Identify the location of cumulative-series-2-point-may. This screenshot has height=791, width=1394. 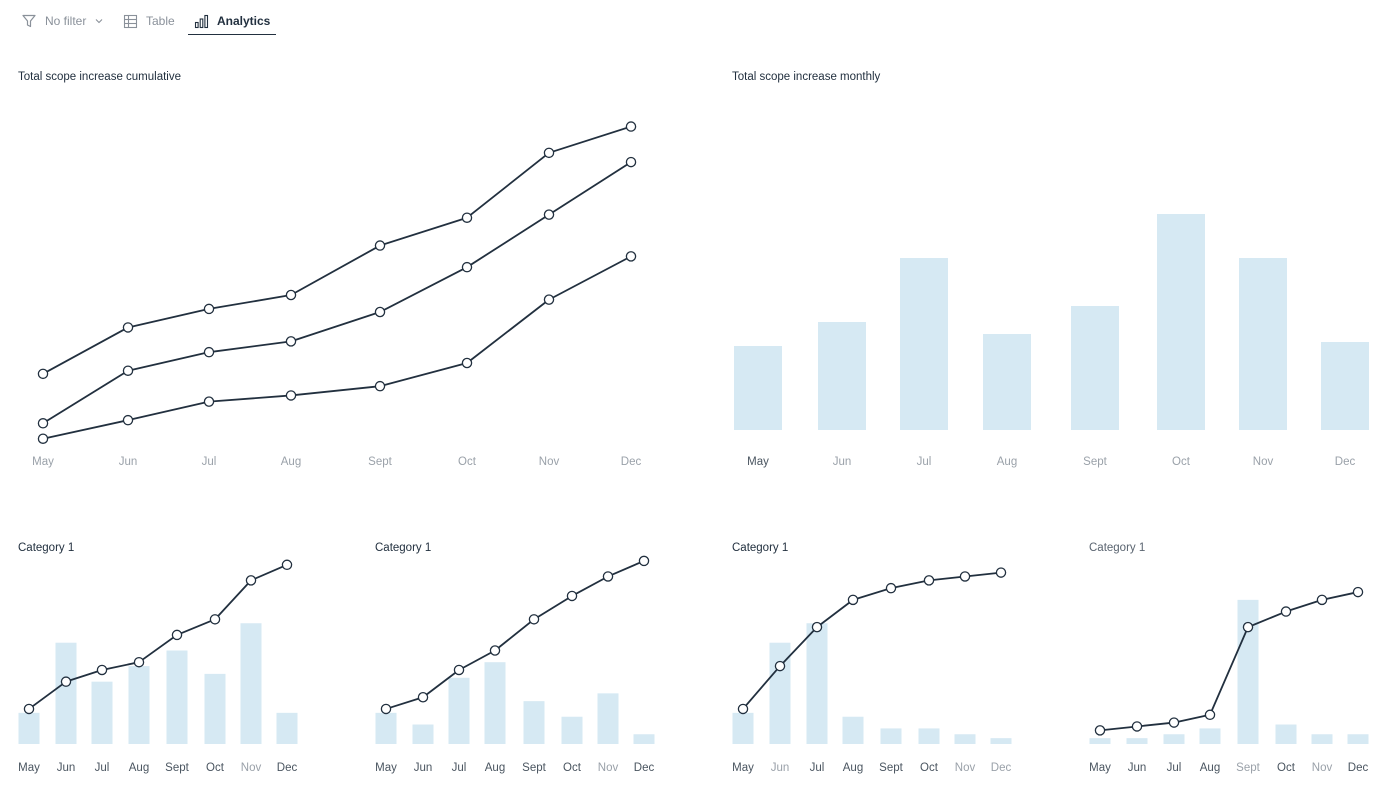
(43, 423).